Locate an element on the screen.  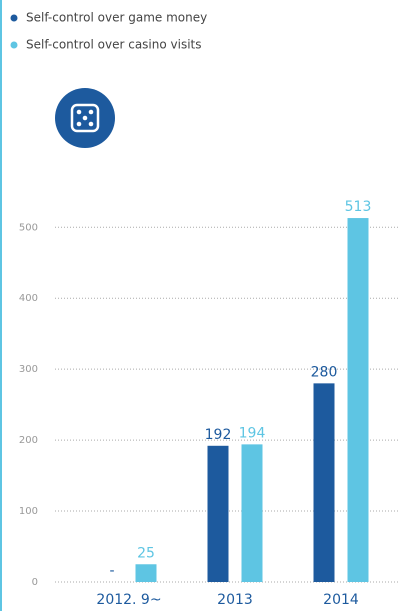
value-label: 192 is located at coordinates (218, 435).